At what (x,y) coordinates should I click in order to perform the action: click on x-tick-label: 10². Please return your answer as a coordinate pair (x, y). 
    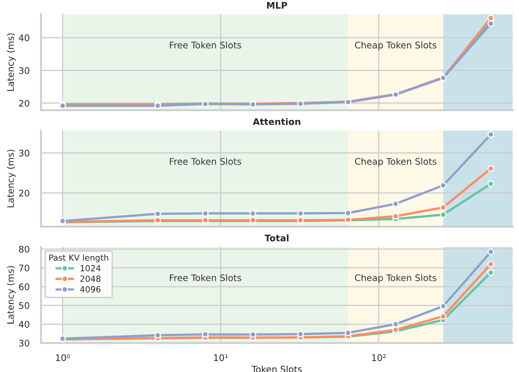
    Looking at the image, I should click on (379, 358).